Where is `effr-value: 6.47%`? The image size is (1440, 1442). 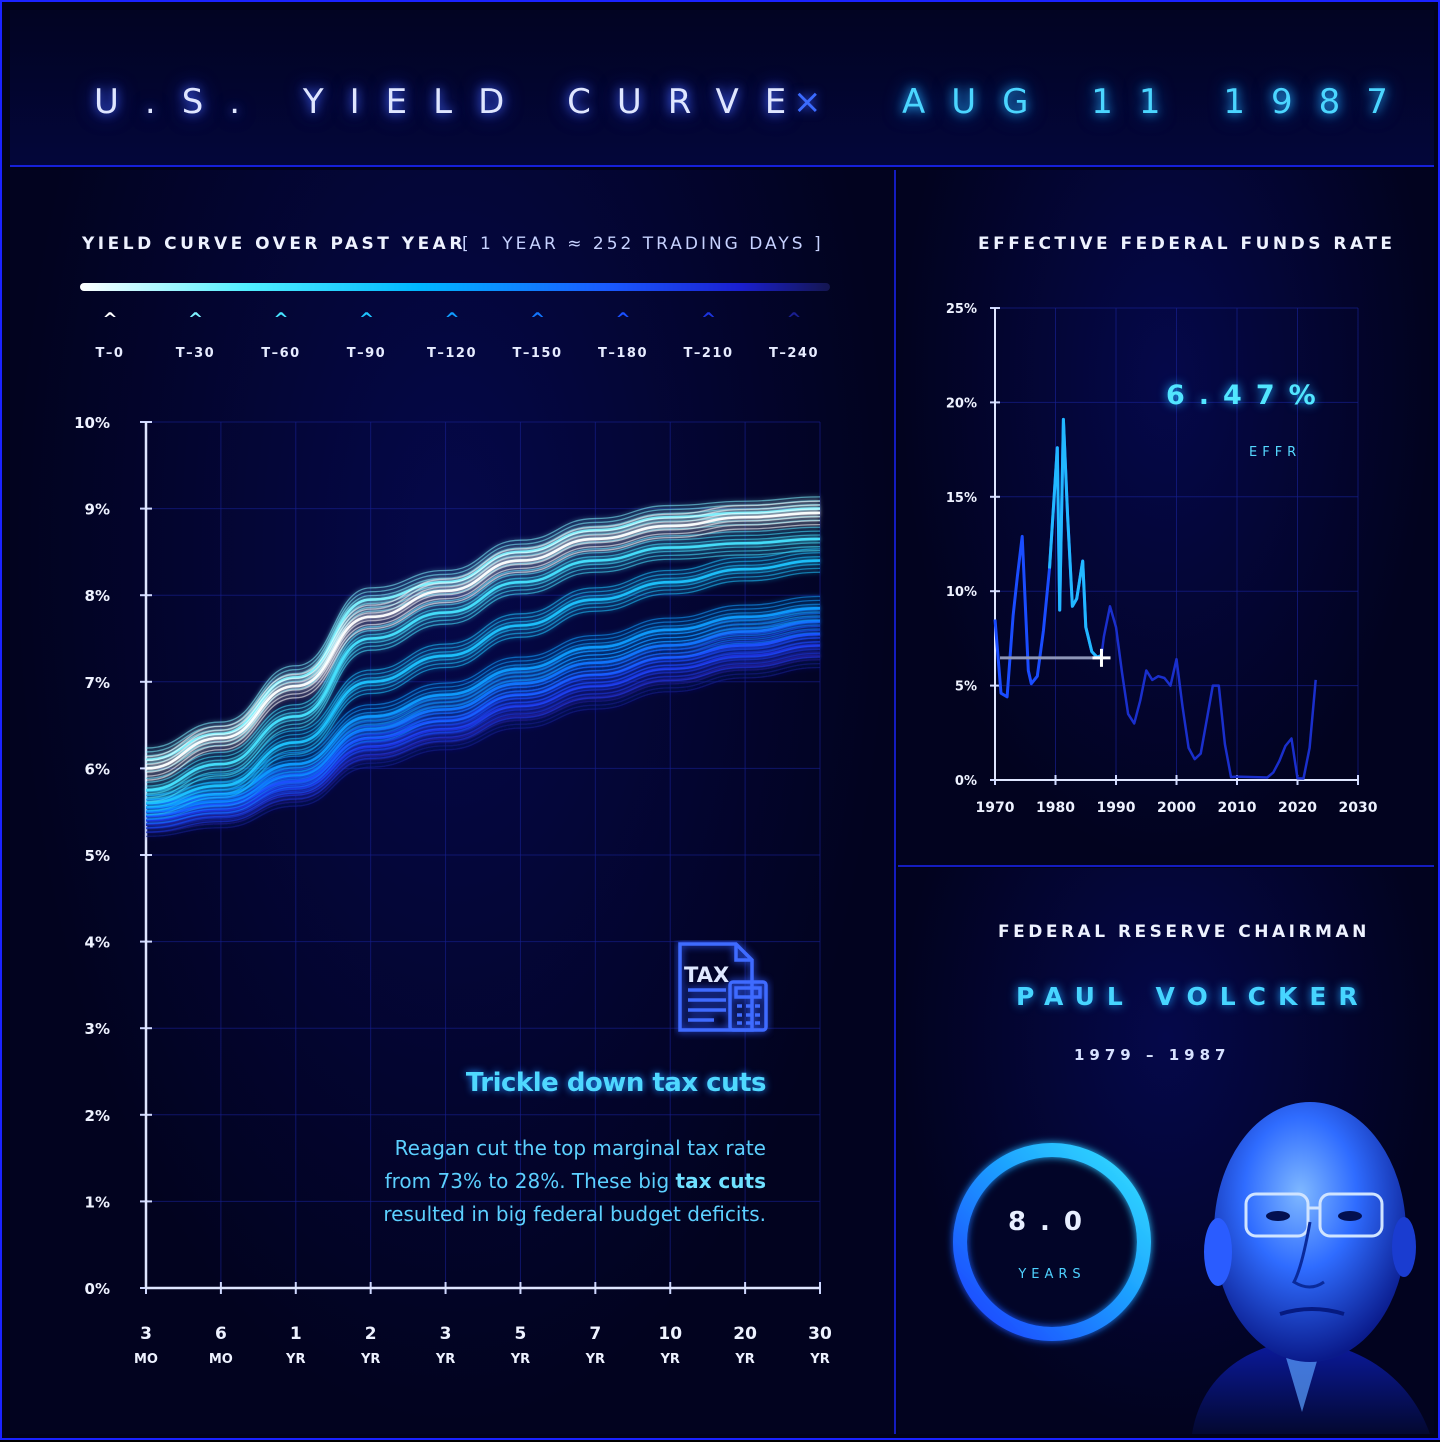
effr-value: 6.47% is located at coordinates (1248, 395).